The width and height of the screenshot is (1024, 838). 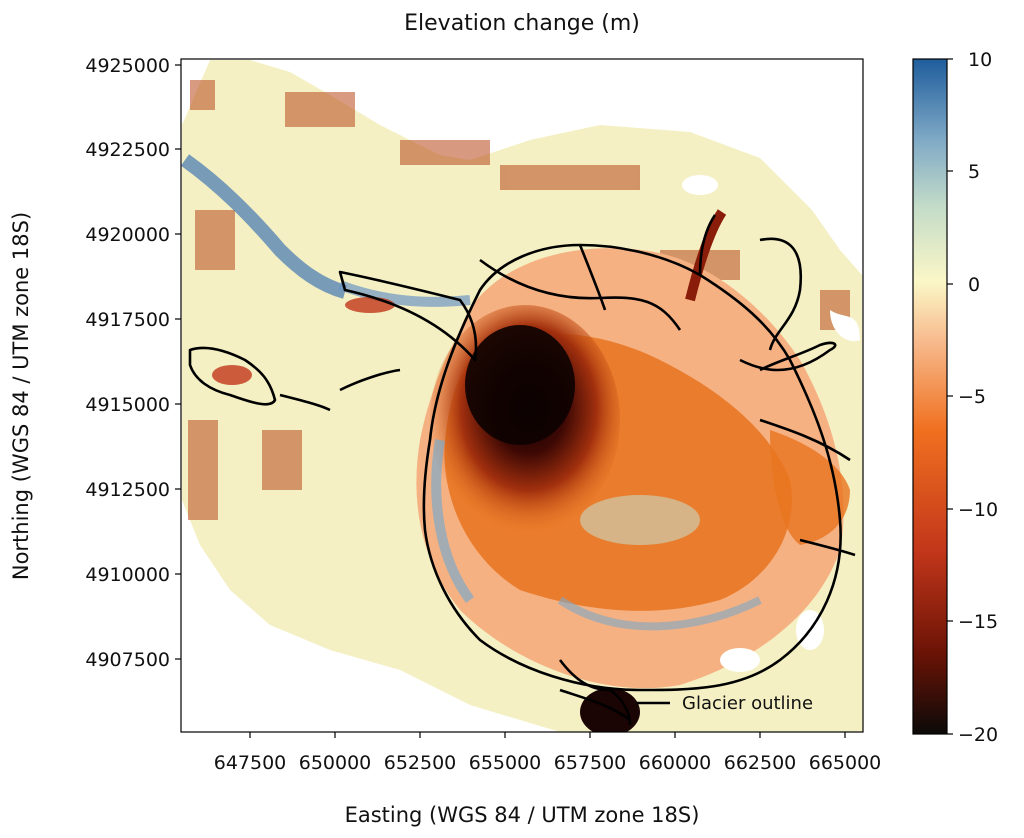 What do you see at coordinates (590, 763) in the screenshot?
I see `x-tick-label: 657500` at bounding box center [590, 763].